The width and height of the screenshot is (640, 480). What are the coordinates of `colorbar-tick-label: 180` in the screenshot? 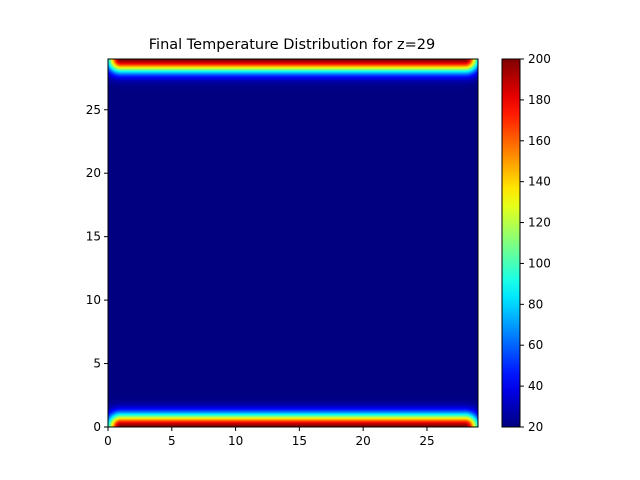 It's located at (539, 100).